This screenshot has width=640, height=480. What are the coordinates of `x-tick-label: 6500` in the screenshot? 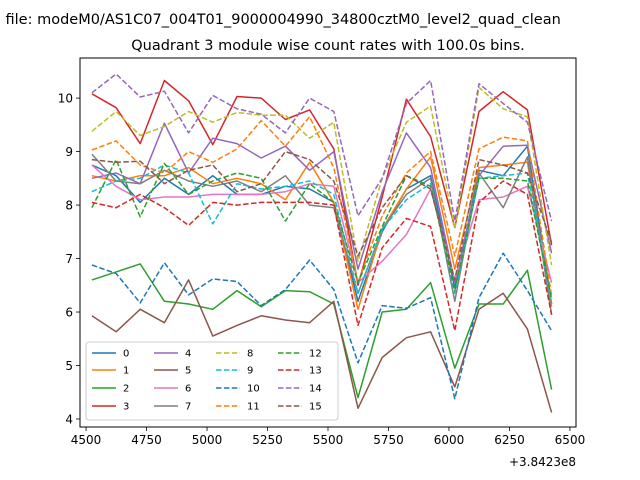 It's located at (570, 440).